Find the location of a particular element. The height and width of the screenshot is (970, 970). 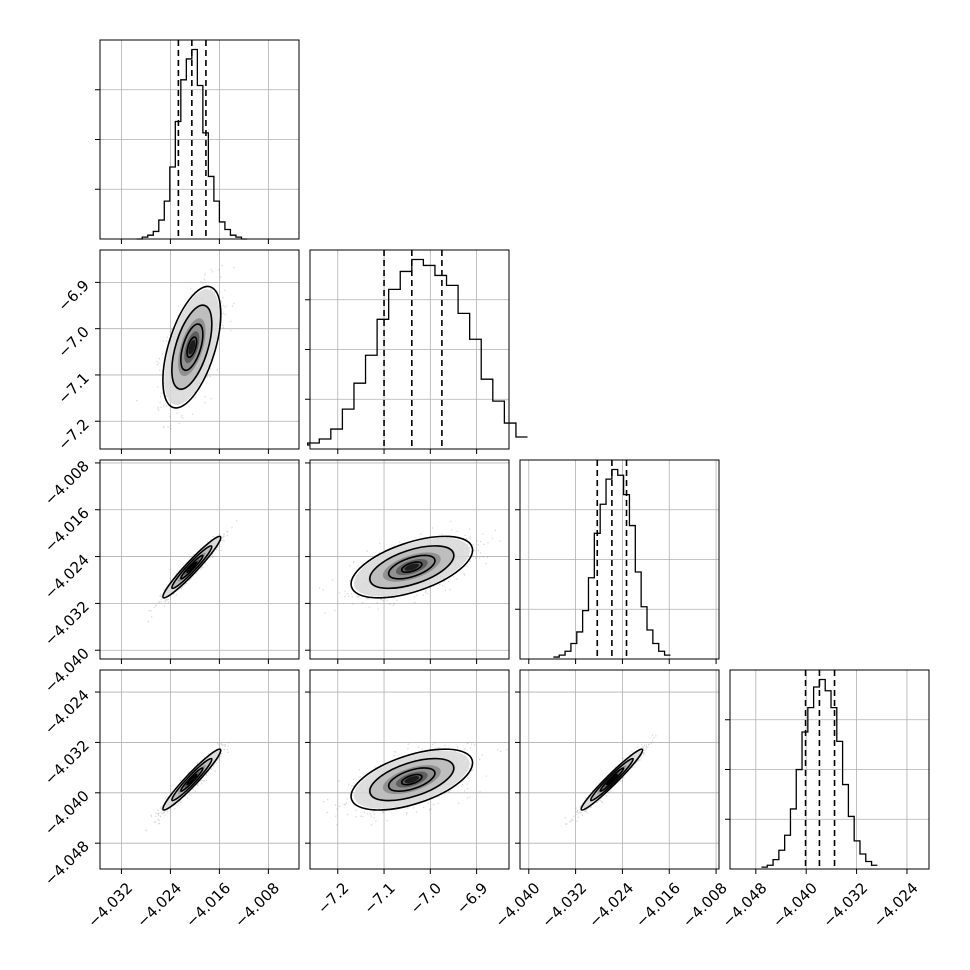

x-tick-label: −4.008 is located at coordinates (257, 905).